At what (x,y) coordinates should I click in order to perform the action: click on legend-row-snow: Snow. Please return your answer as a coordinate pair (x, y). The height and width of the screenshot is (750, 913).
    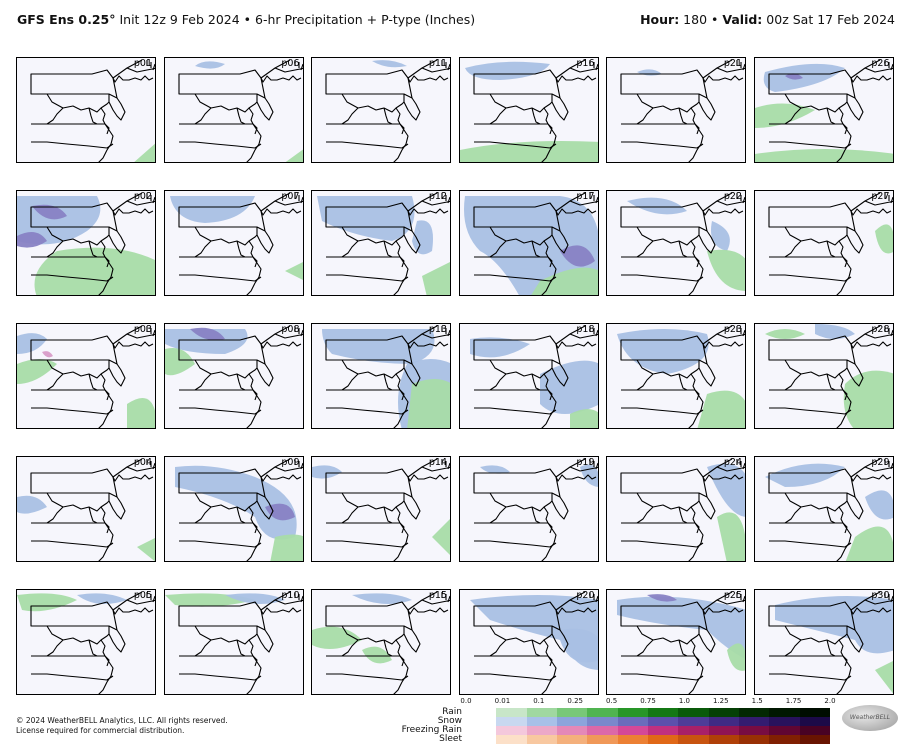
    Looking at the image, I should click on (628, 721).